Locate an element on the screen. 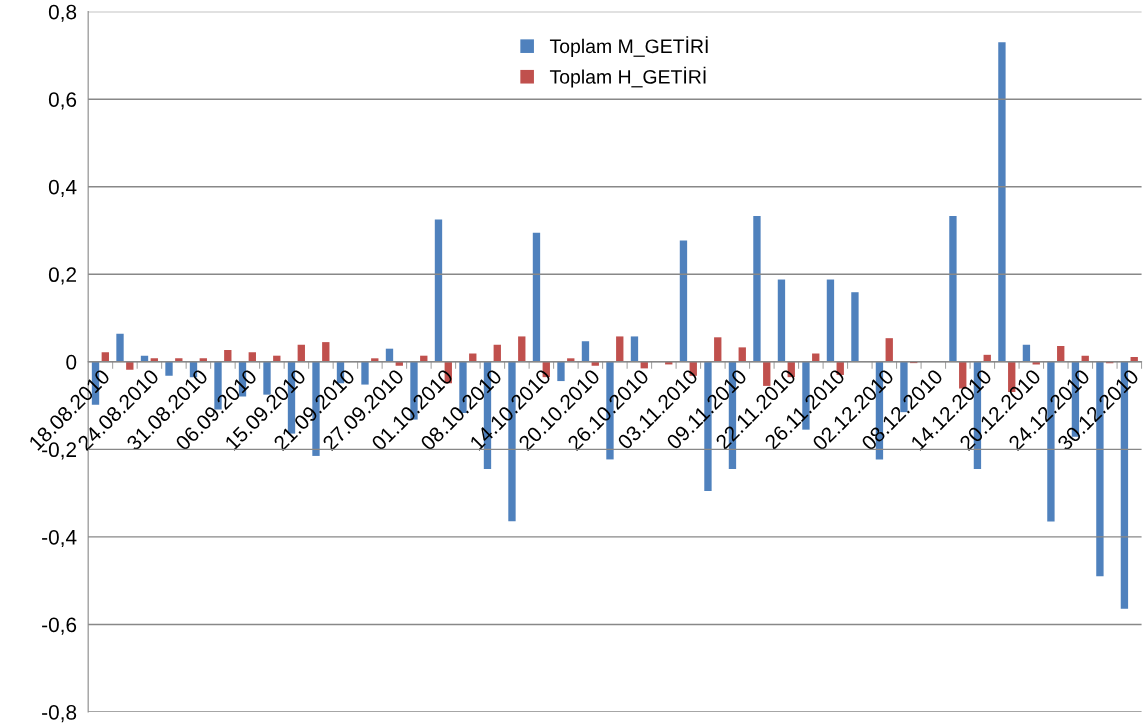 This screenshot has width=1145, height=728. legend-label: Toplam M_GETİRİ is located at coordinates (628, 46).